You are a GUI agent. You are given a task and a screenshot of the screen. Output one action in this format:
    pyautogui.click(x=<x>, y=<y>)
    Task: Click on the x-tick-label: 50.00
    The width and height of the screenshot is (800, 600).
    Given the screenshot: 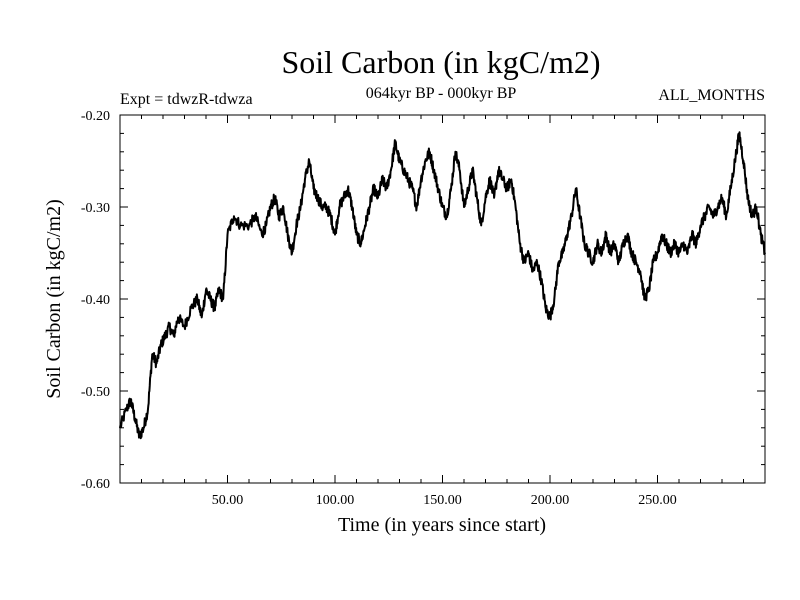 What is the action you would take?
    pyautogui.click(x=228, y=500)
    